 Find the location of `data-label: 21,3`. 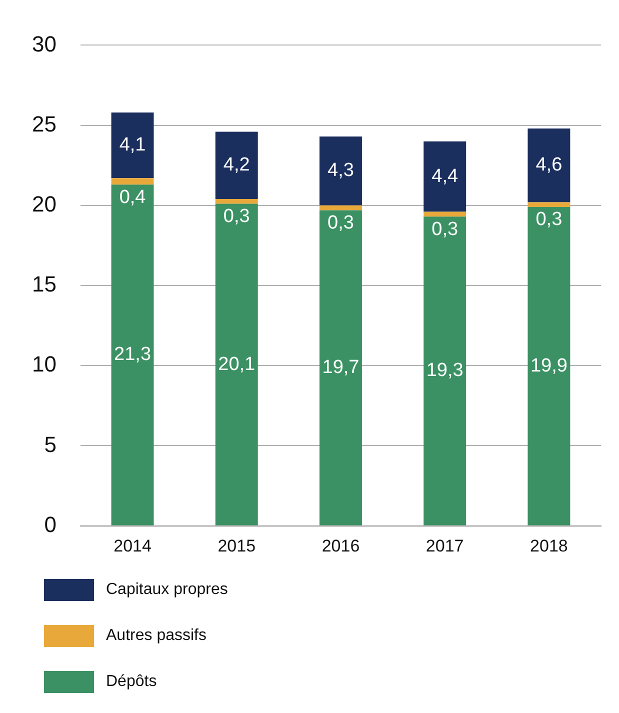

data-label: 21,3 is located at coordinates (133, 355).